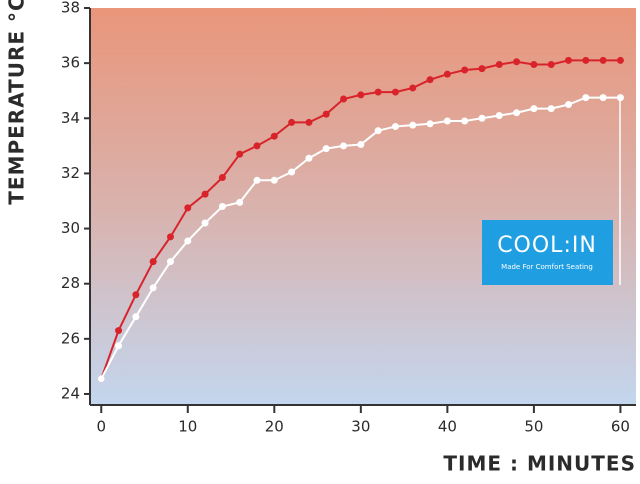 This screenshot has width=640, height=484. What do you see at coordinates (533, 427) in the screenshot?
I see `x-tick-label: 50` at bounding box center [533, 427].